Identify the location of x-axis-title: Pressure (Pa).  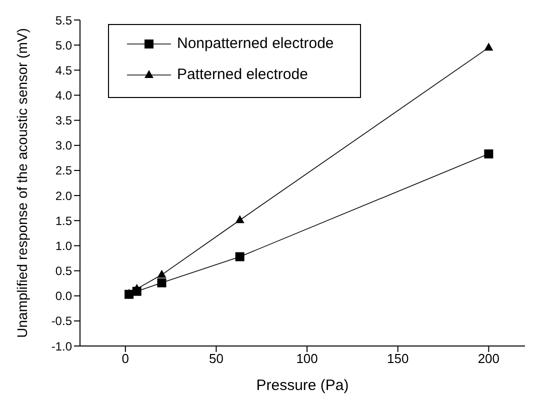
(302, 385).